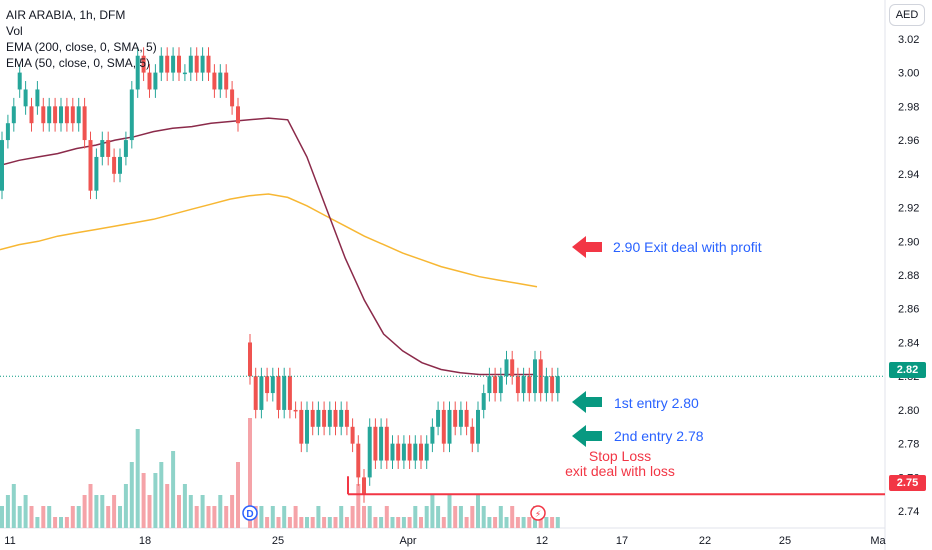 The image size is (932, 550). Describe the element at coordinates (14, 31) in the screenshot. I see `legend-volume: Vol` at that location.